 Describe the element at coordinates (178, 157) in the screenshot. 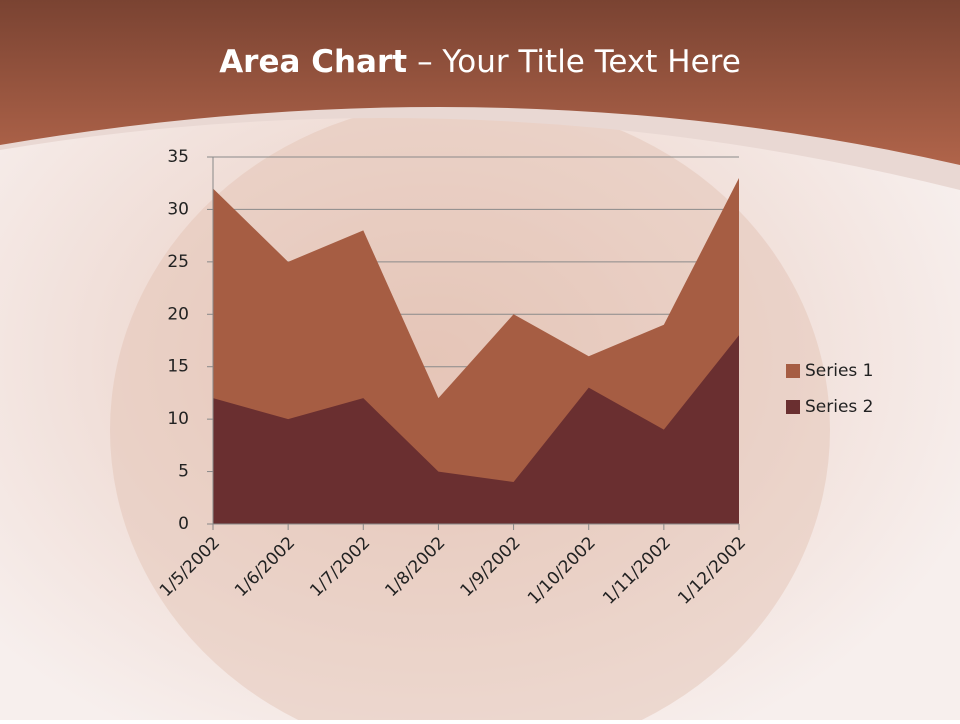

I see `y-tick-label: 35` at that location.